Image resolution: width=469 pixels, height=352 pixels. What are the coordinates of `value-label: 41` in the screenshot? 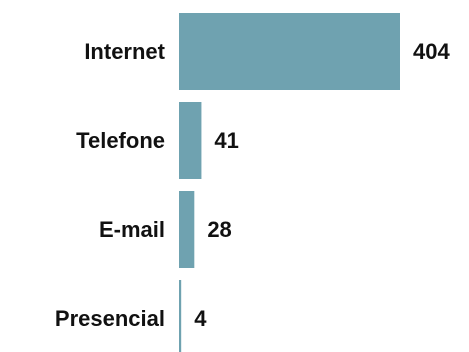 It's located at (226, 140).